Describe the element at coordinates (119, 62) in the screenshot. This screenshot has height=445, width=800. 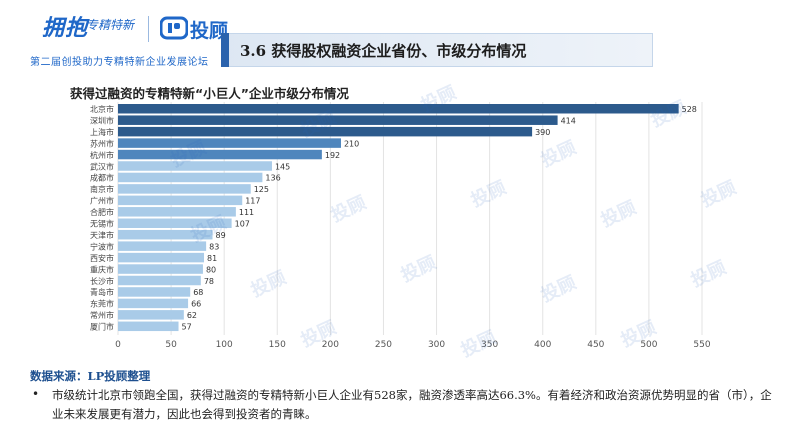
I see `forum-subtitle: 第二届创投助力专精特新企业发展论坛` at that location.